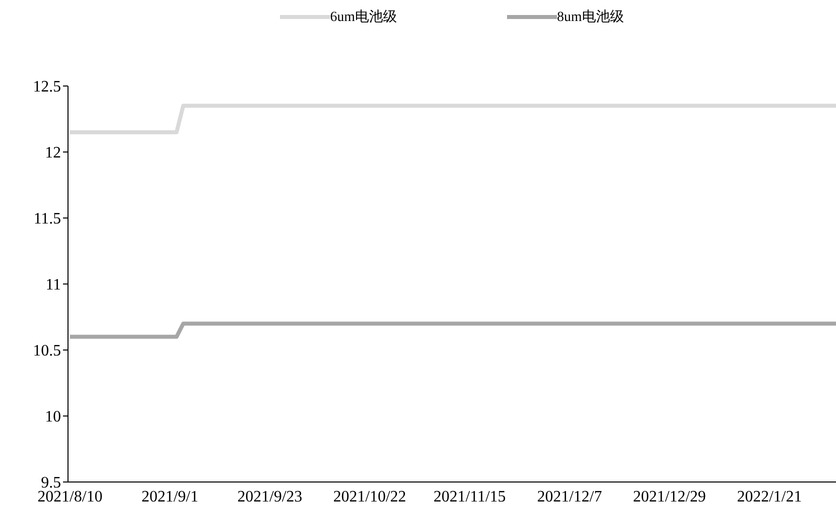  I want to click on y-tick-label: 12, so click(53, 153).